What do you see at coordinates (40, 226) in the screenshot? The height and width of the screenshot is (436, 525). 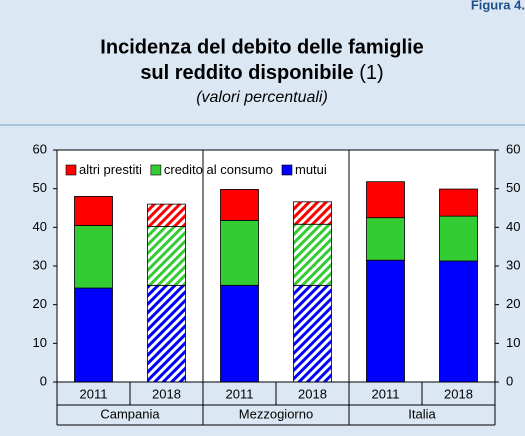 I see `y-tick-label: 40` at bounding box center [40, 226].